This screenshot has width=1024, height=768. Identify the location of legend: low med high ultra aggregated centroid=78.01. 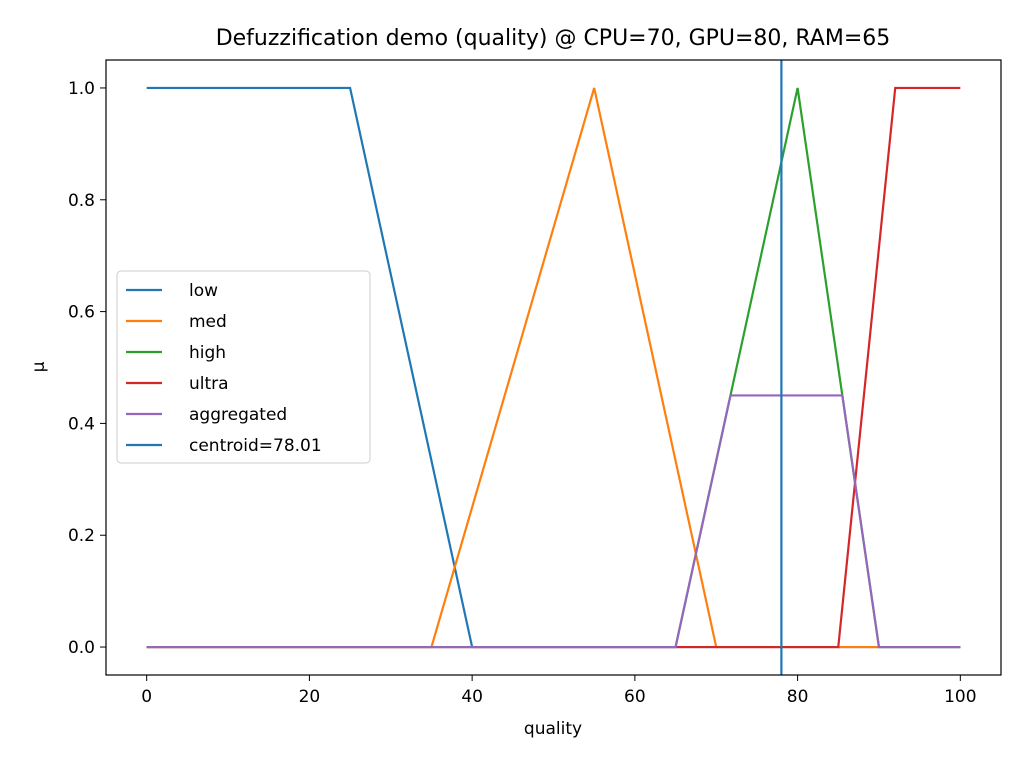
(243, 367).